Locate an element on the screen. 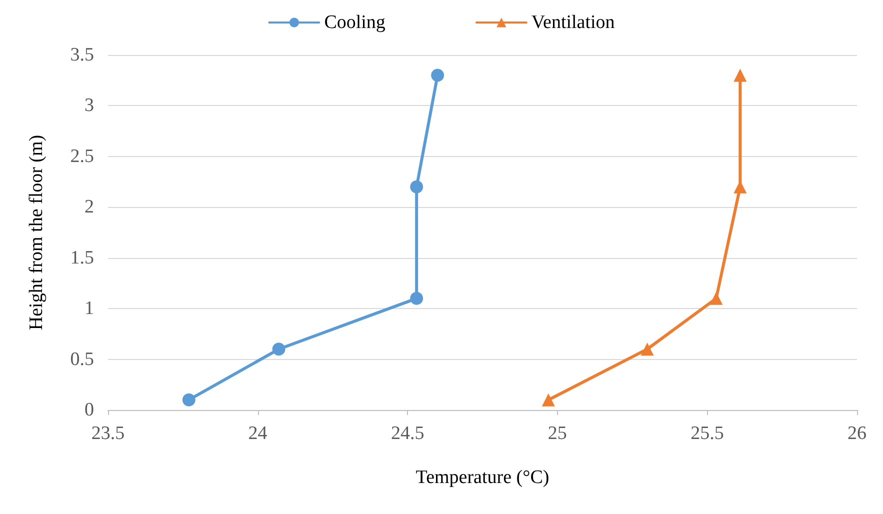 Image resolution: width=883 pixels, height=514 pixels. y-tick-label: 3 is located at coordinates (89, 105).